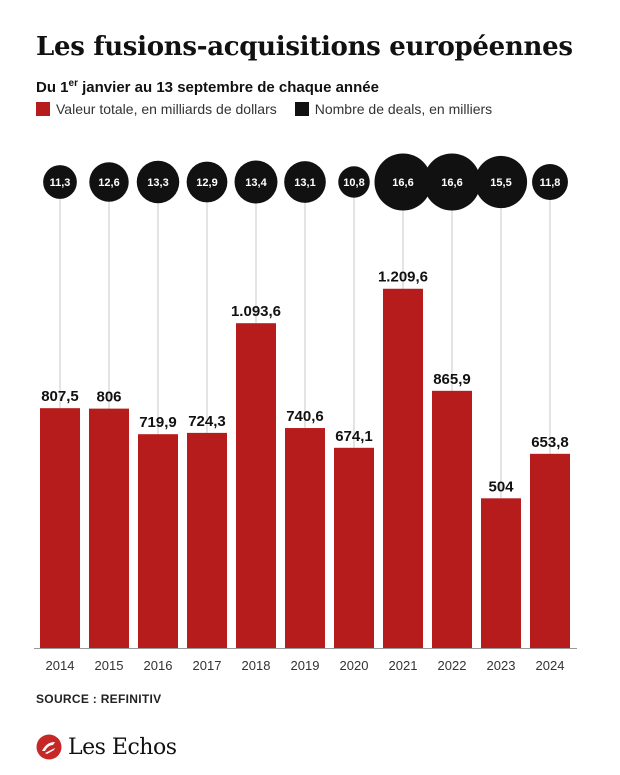 The image size is (620, 775). I want to click on x-tick-label: 2023, so click(501, 665).